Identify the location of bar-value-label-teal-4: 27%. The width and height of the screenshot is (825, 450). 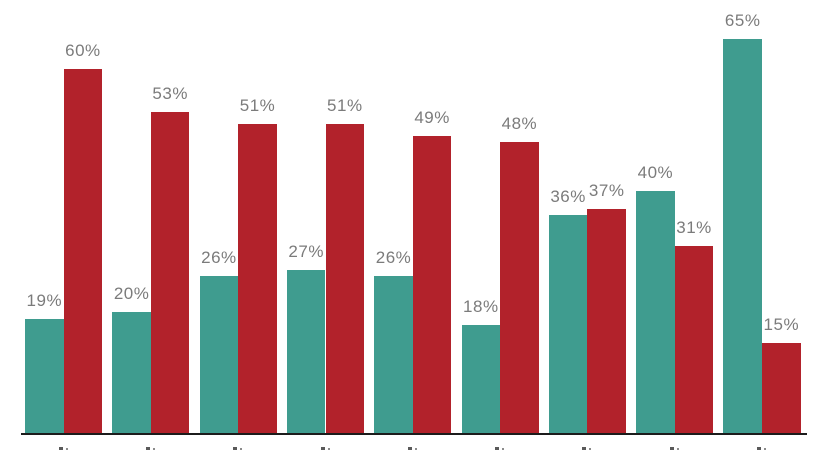
(306, 251).